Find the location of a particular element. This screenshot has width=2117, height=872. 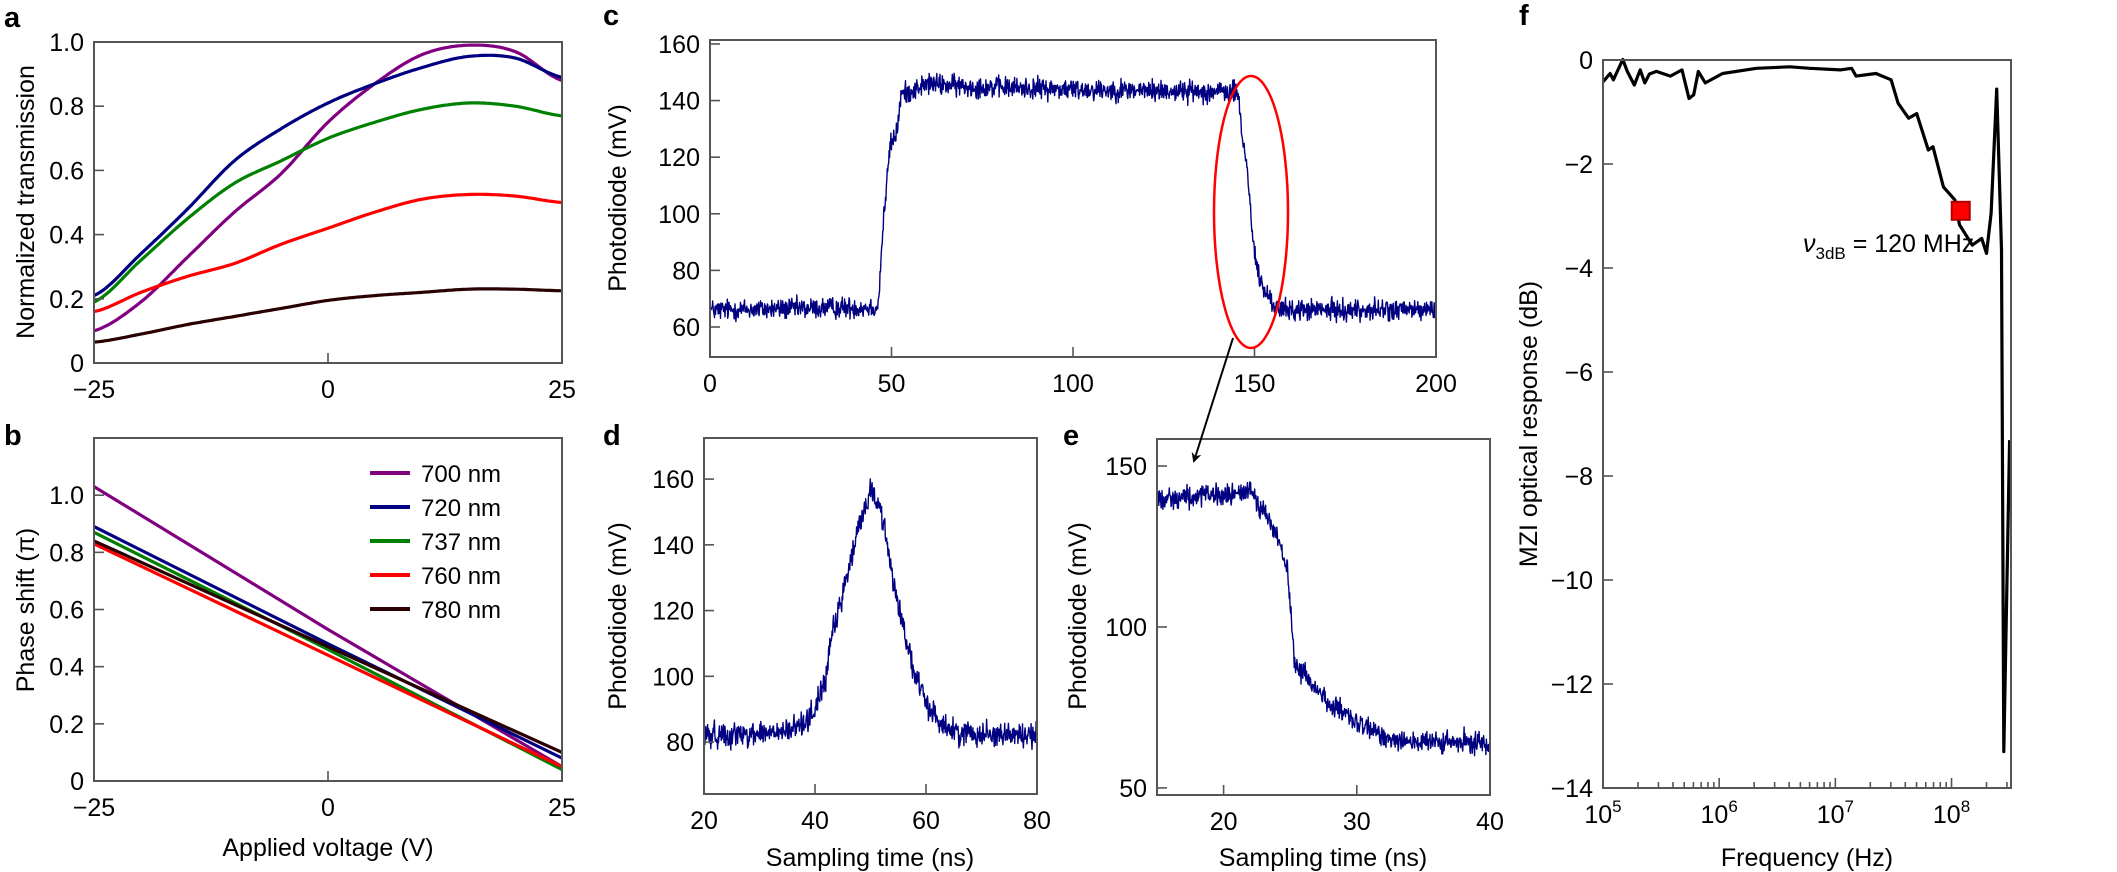

x-axis-label-e: Sampling time (ns) is located at coordinates (1323, 858).